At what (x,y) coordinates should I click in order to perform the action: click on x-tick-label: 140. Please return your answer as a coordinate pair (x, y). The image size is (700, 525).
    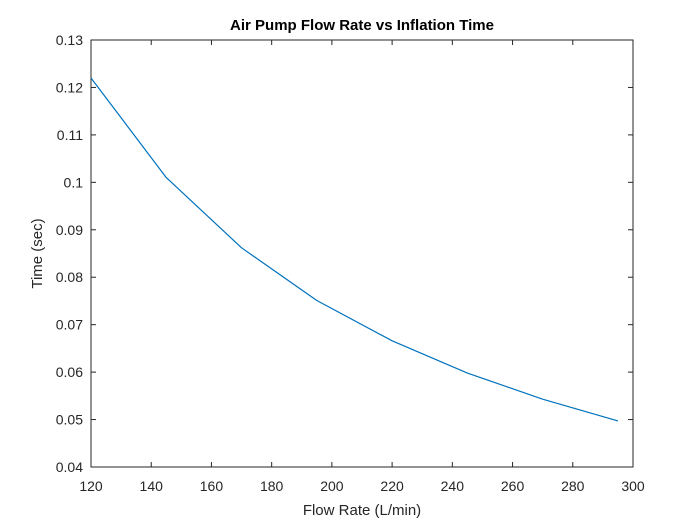
    Looking at the image, I should click on (152, 486).